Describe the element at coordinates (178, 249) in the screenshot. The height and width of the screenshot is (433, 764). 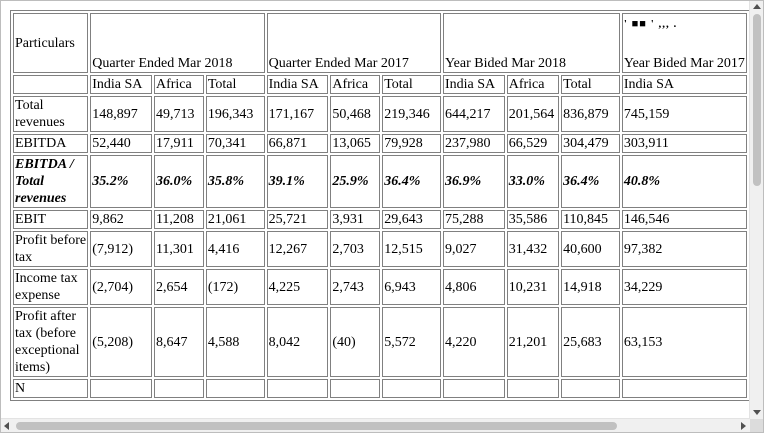
I see `value-cell: 11,301` at that location.